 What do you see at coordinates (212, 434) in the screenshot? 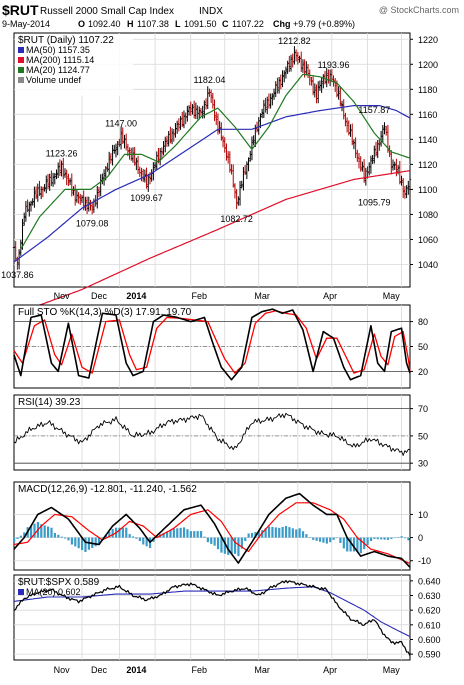
I see `rsi-line` at bounding box center [212, 434].